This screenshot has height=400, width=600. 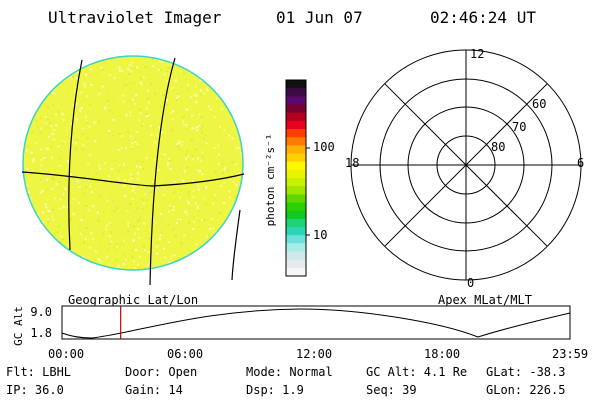 I want to click on timeline-xtick-0600: 06:00, so click(x=185, y=354).